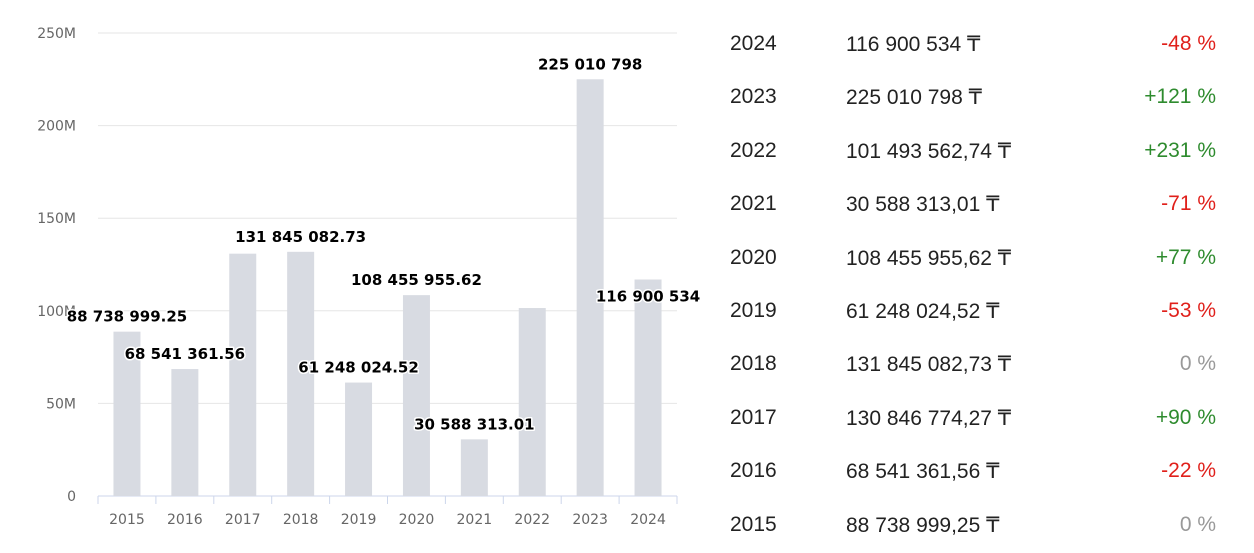 Image resolution: width=1254 pixels, height=553 pixels. Describe the element at coordinates (1180, 150) in the screenshot. I see `change-cell: +231 %` at that location.